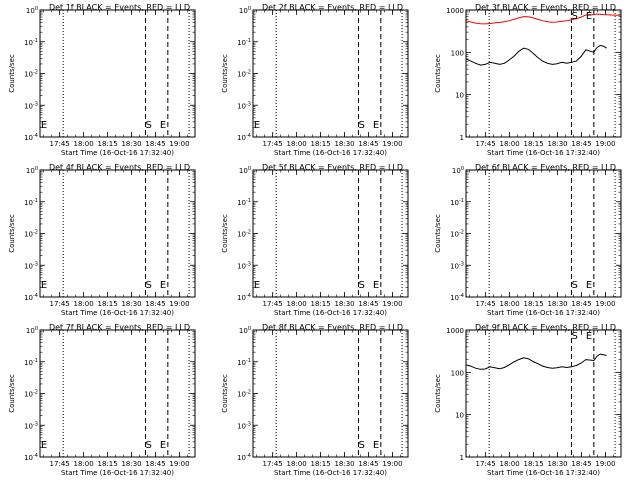 This screenshot has height=480, width=640. What do you see at coordinates (543, 19) in the screenshot?
I see `lld-series-line` at bounding box center [543, 19].